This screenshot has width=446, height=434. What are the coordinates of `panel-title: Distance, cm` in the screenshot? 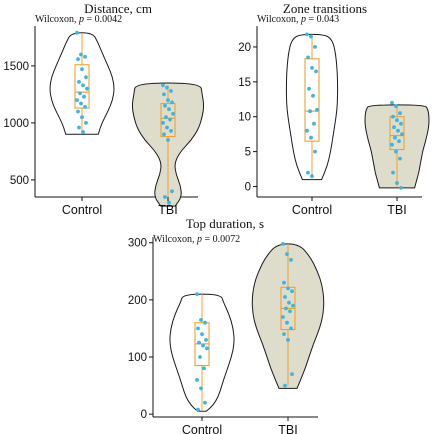 It's located at (118, 8).